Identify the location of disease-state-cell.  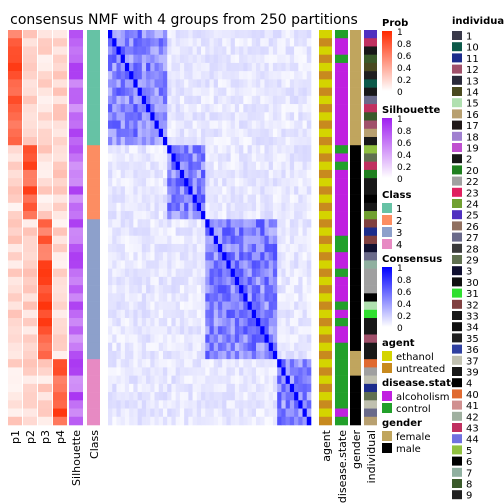
(341, 223).